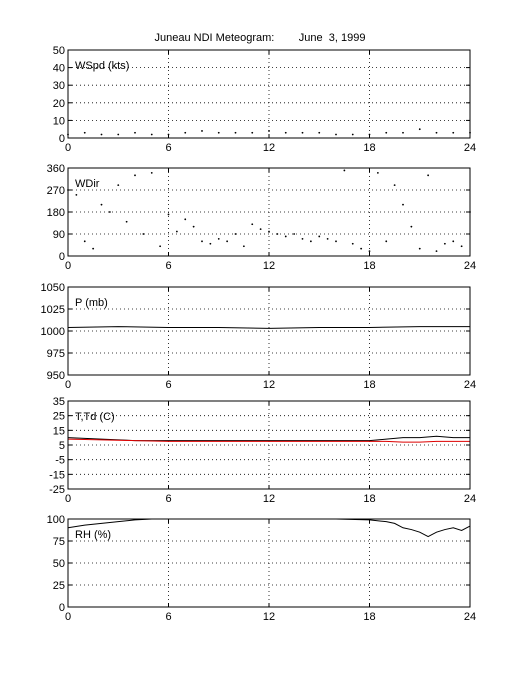 The image size is (520, 683). Describe the element at coordinates (102, 66) in the screenshot. I see `panel-label: WSpd (kts)` at that location.